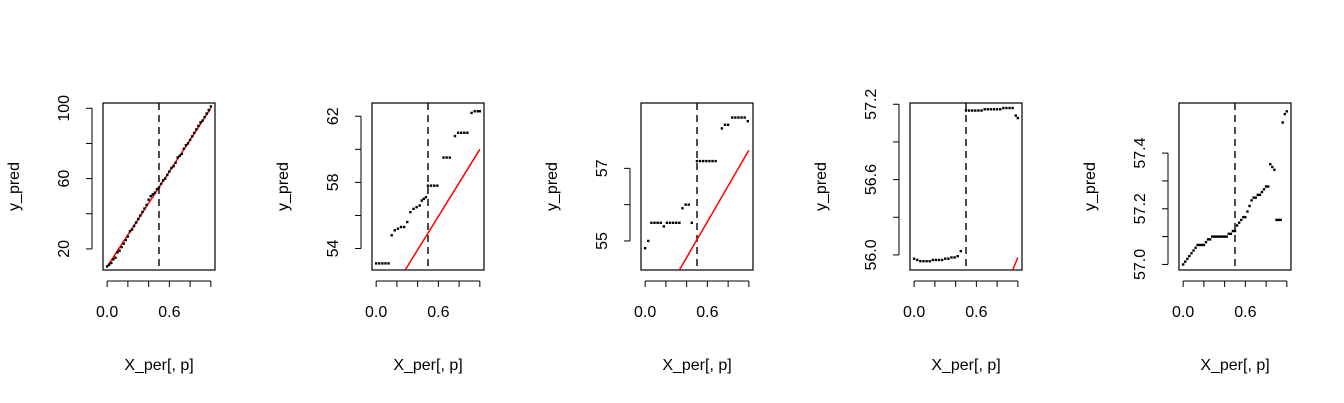 The image size is (1344, 403). Describe the element at coordinates (333, 249) in the screenshot. I see `y-tick-label: 54` at that location.